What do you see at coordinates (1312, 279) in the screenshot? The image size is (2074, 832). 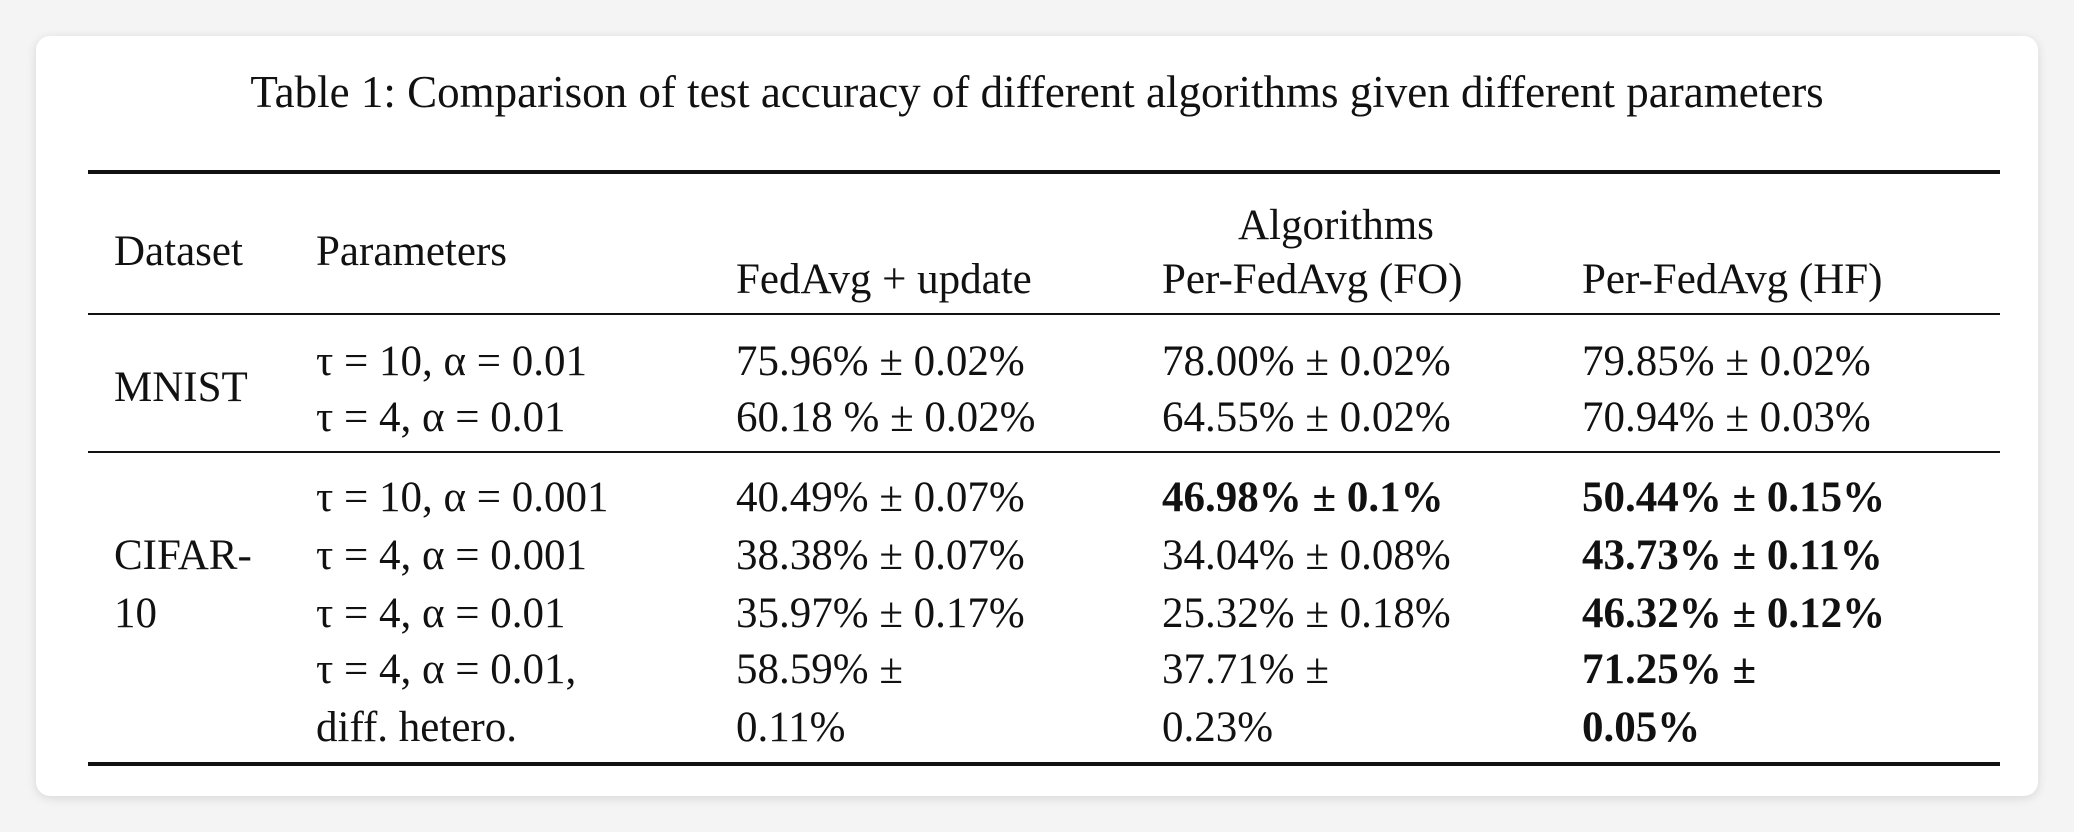 I see `header-algorithm-fo: Per-FedAvg (FO)` at bounding box center [1312, 279].